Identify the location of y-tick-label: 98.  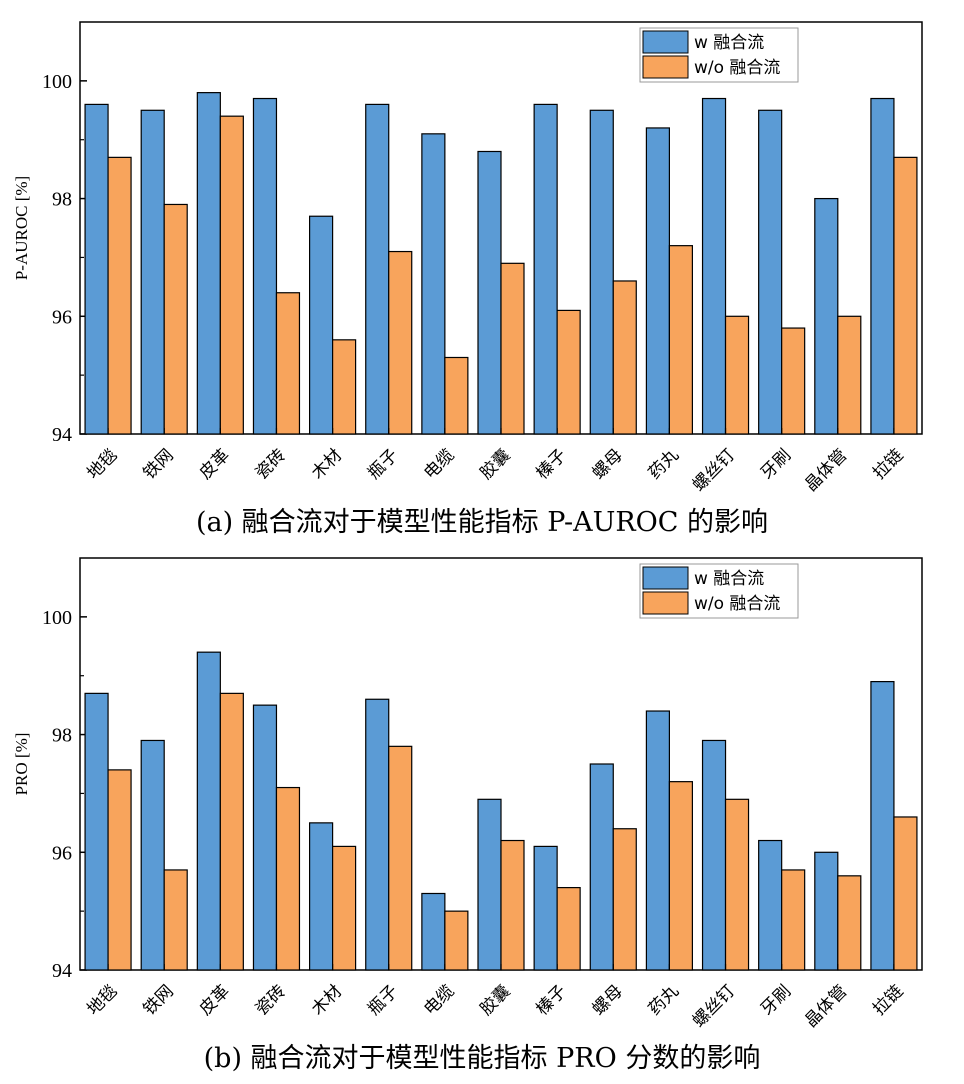
(62, 736).